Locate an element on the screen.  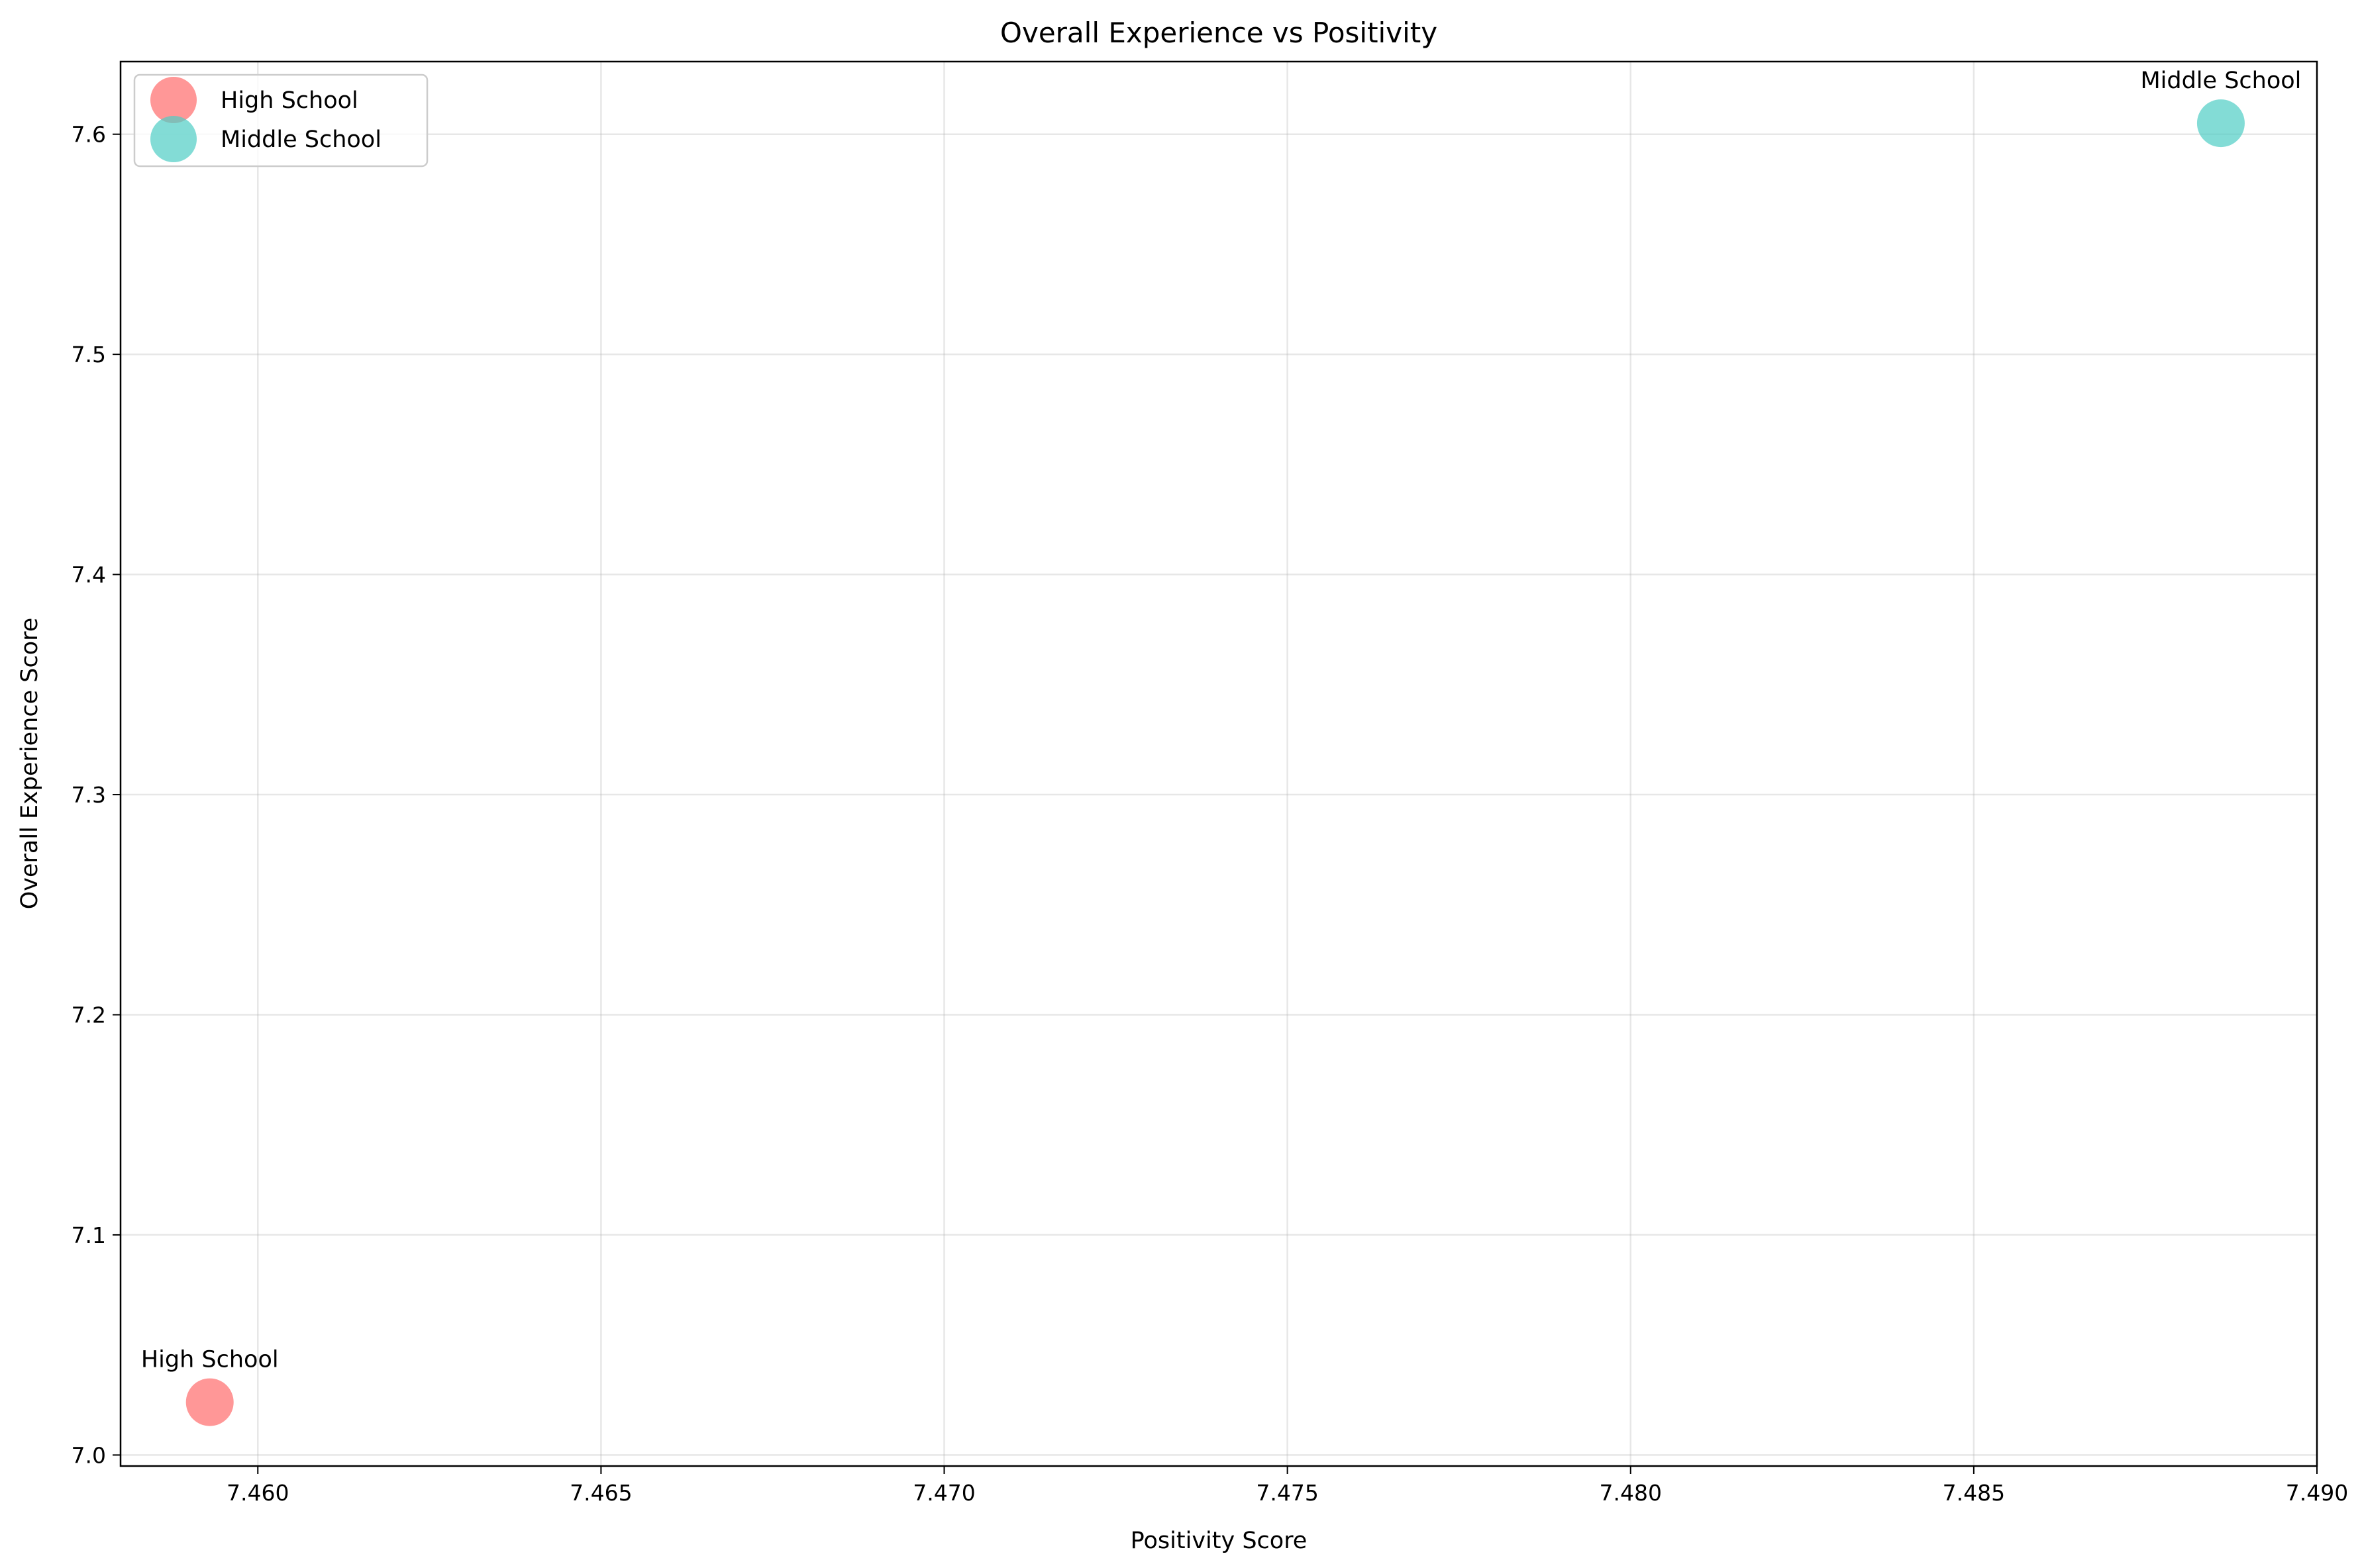
y-axis-label: Overall Experience Score is located at coordinates (30, 764).